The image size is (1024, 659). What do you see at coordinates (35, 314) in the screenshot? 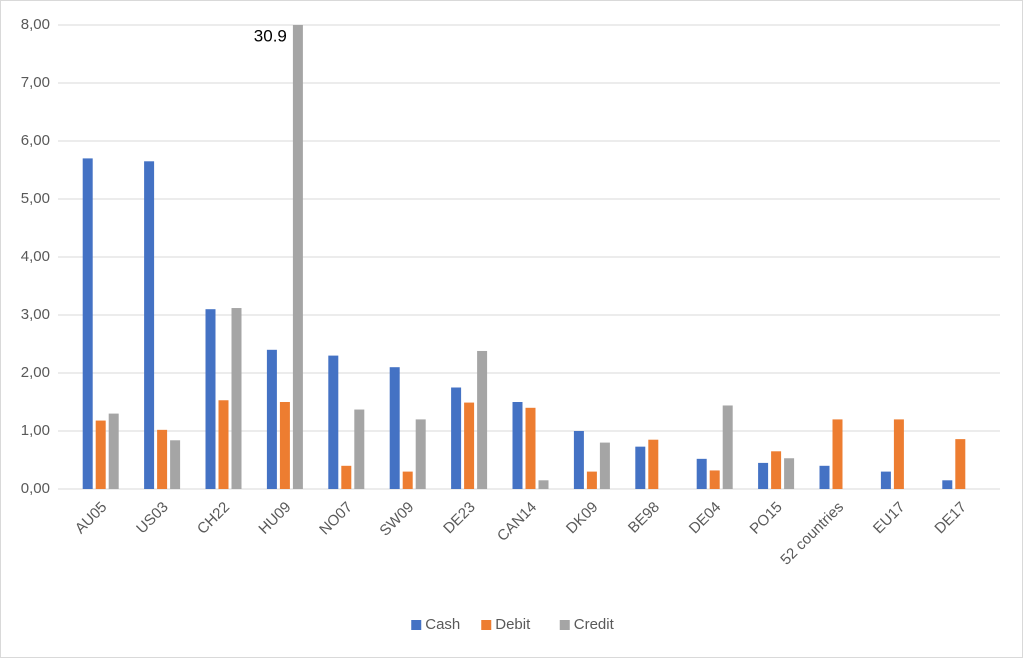
I see `y-tick-label: 3,00` at bounding box center [35, 314].